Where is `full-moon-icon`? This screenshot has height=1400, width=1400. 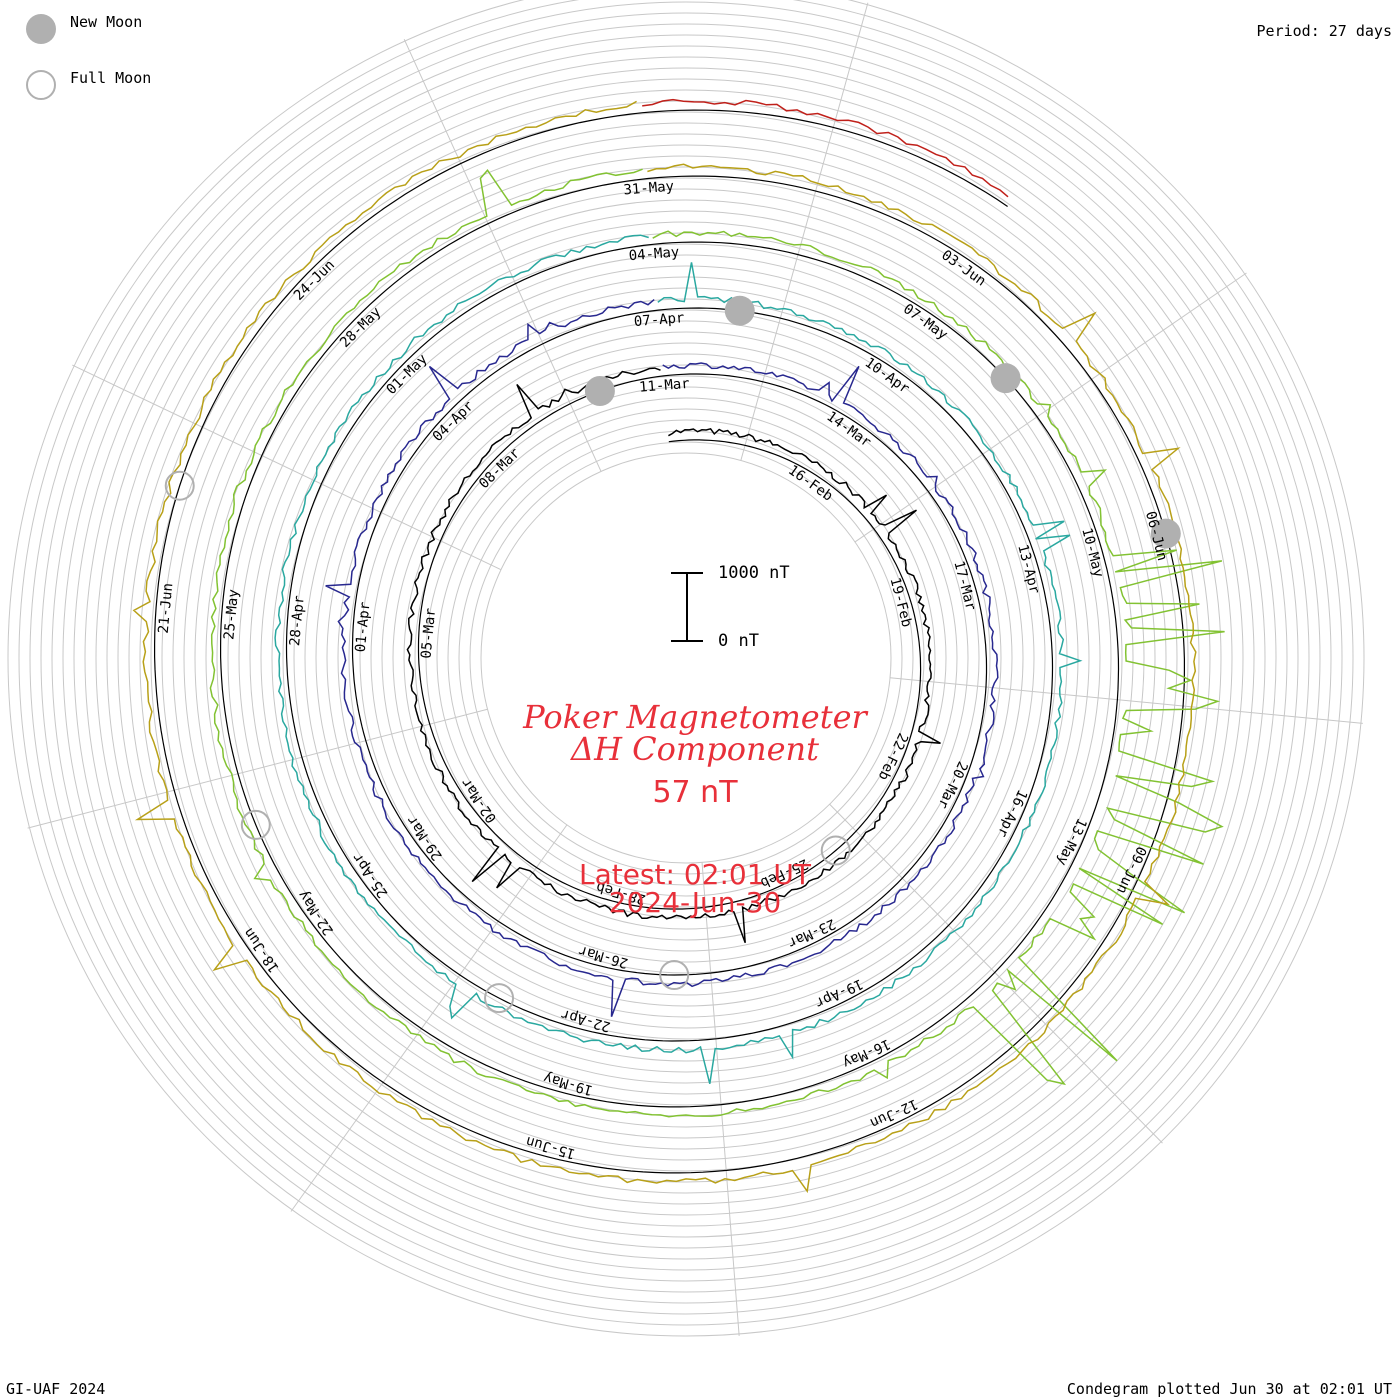
full-moon-icon is located at coordinates (41, 85).